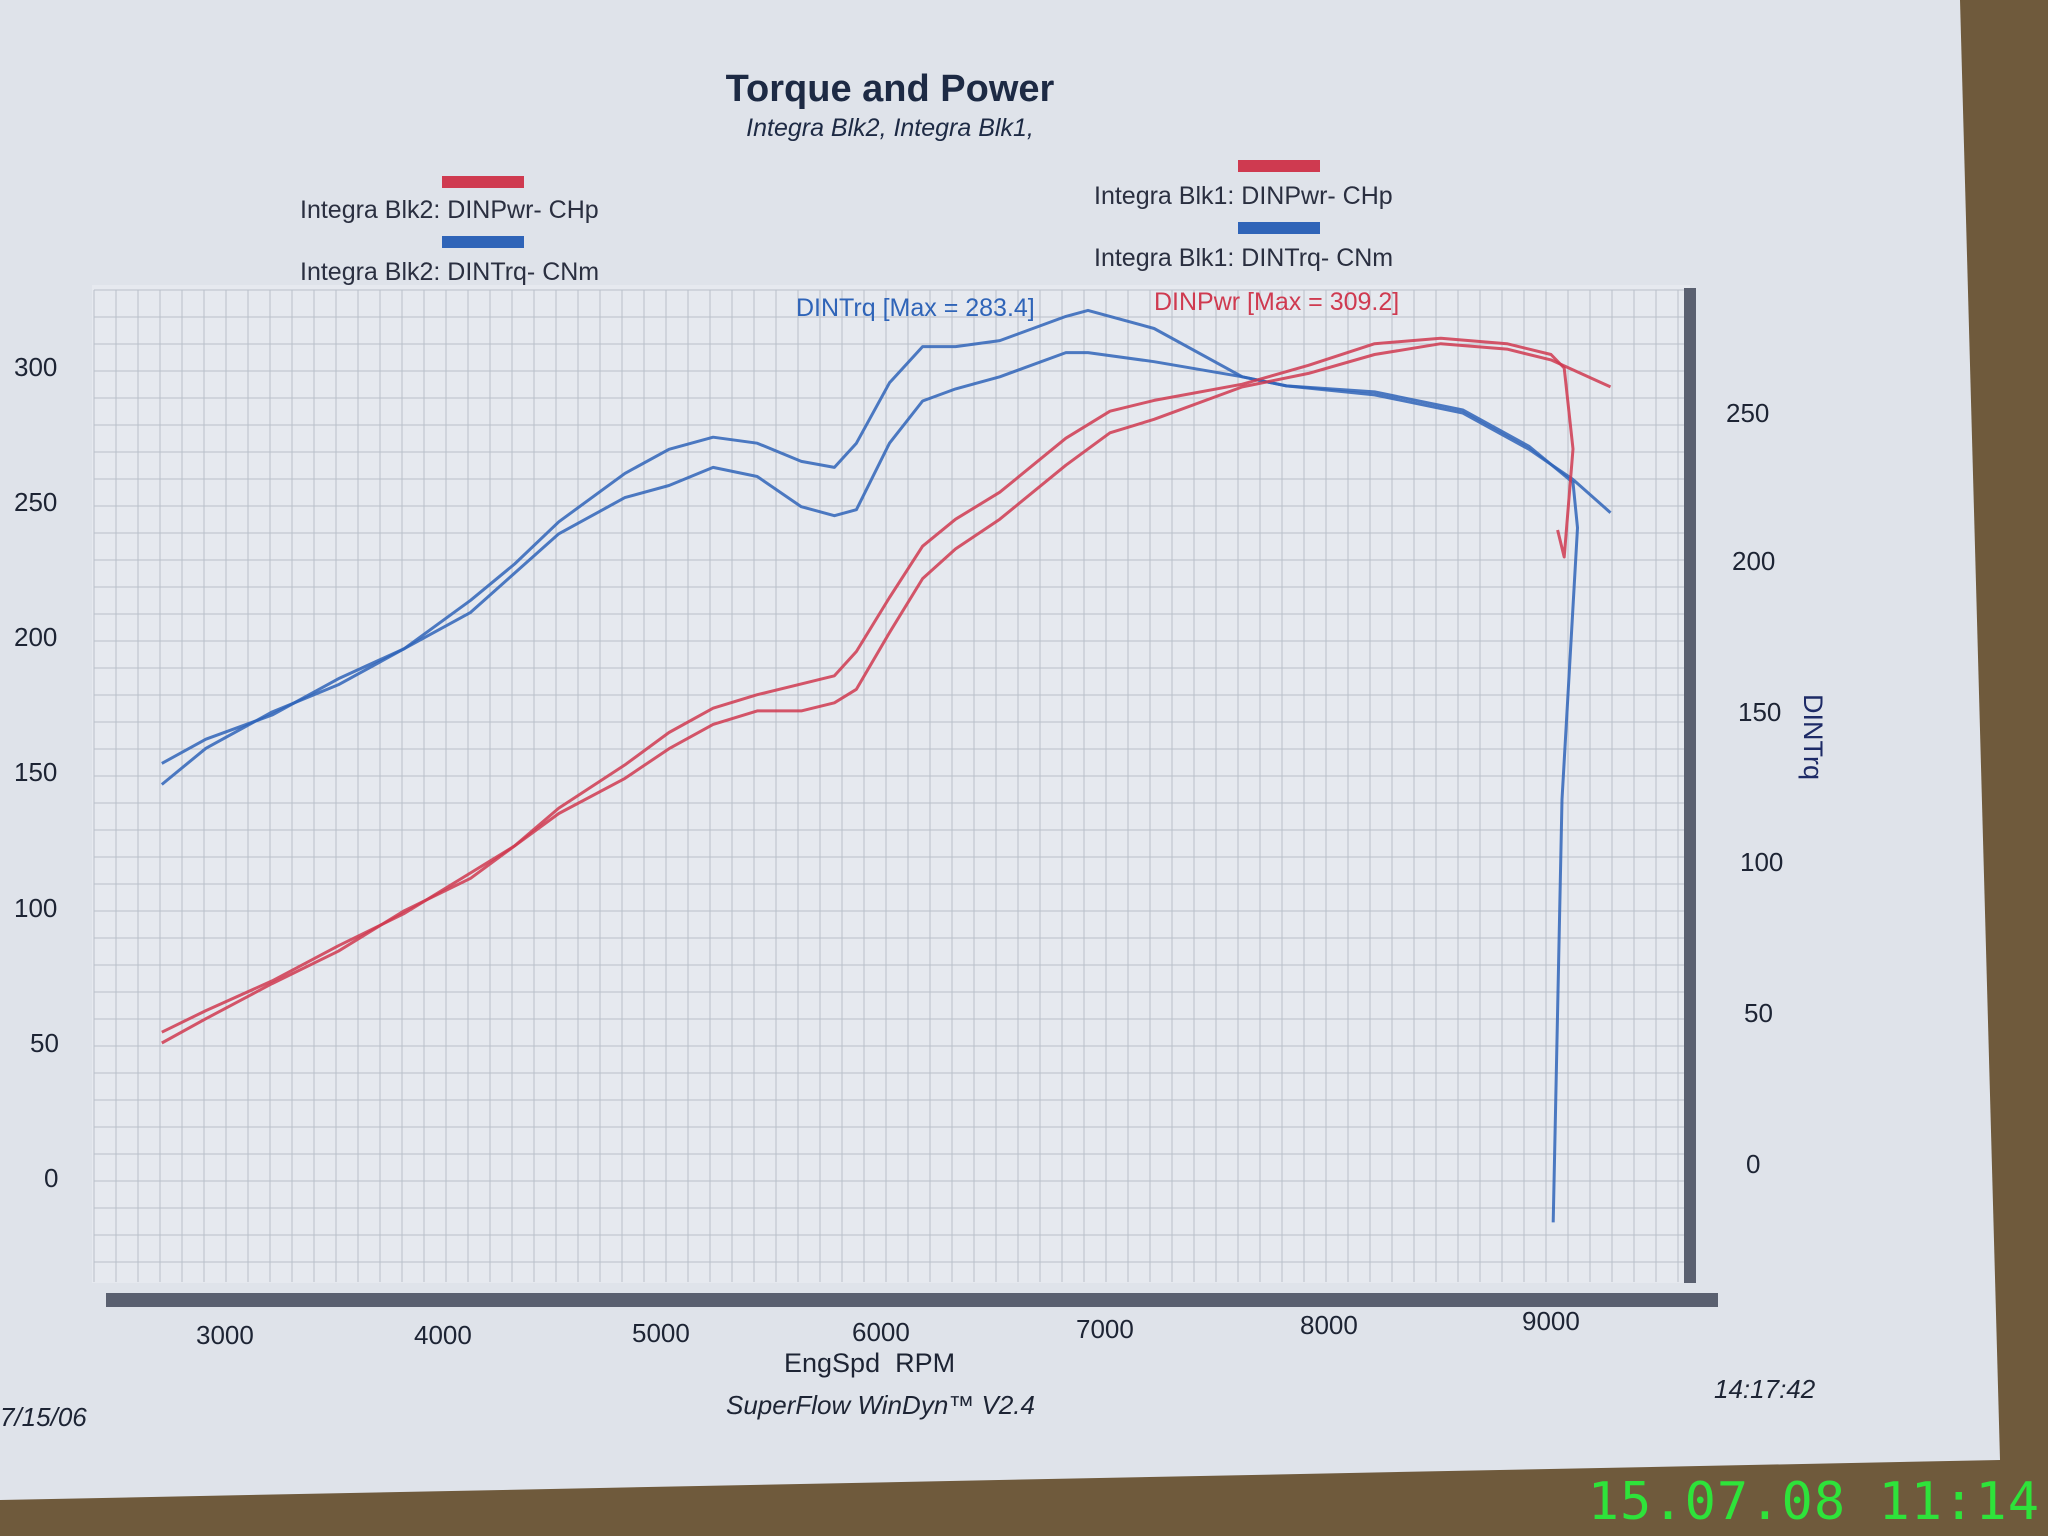 The width and height of the screenshot is (2048, 1536). Describe the element at coordinates (1753, 1164) in the screenshot. I see `y-right-tick: 0` at that location.